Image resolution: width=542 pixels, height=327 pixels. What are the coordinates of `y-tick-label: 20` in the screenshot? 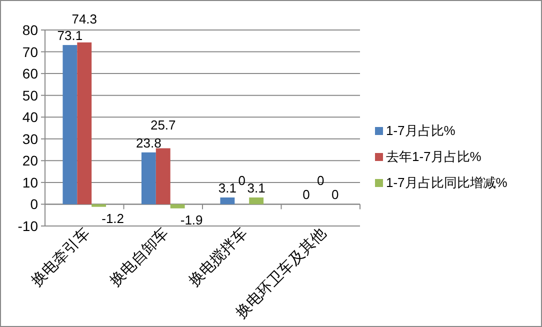 It's located at (30, 160).